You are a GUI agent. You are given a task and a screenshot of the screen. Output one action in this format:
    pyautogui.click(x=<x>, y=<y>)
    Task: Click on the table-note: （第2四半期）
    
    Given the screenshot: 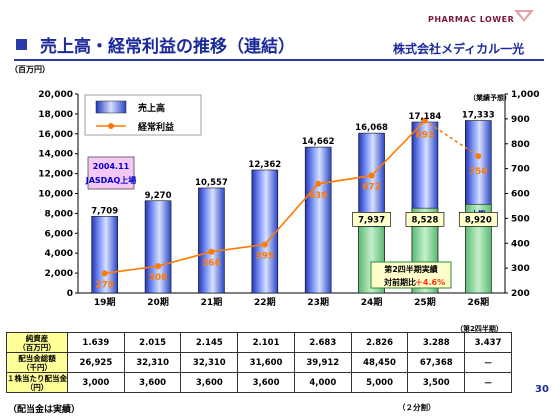 What is the action you would take?
    pyautogui.click(x=479, y=329)
    